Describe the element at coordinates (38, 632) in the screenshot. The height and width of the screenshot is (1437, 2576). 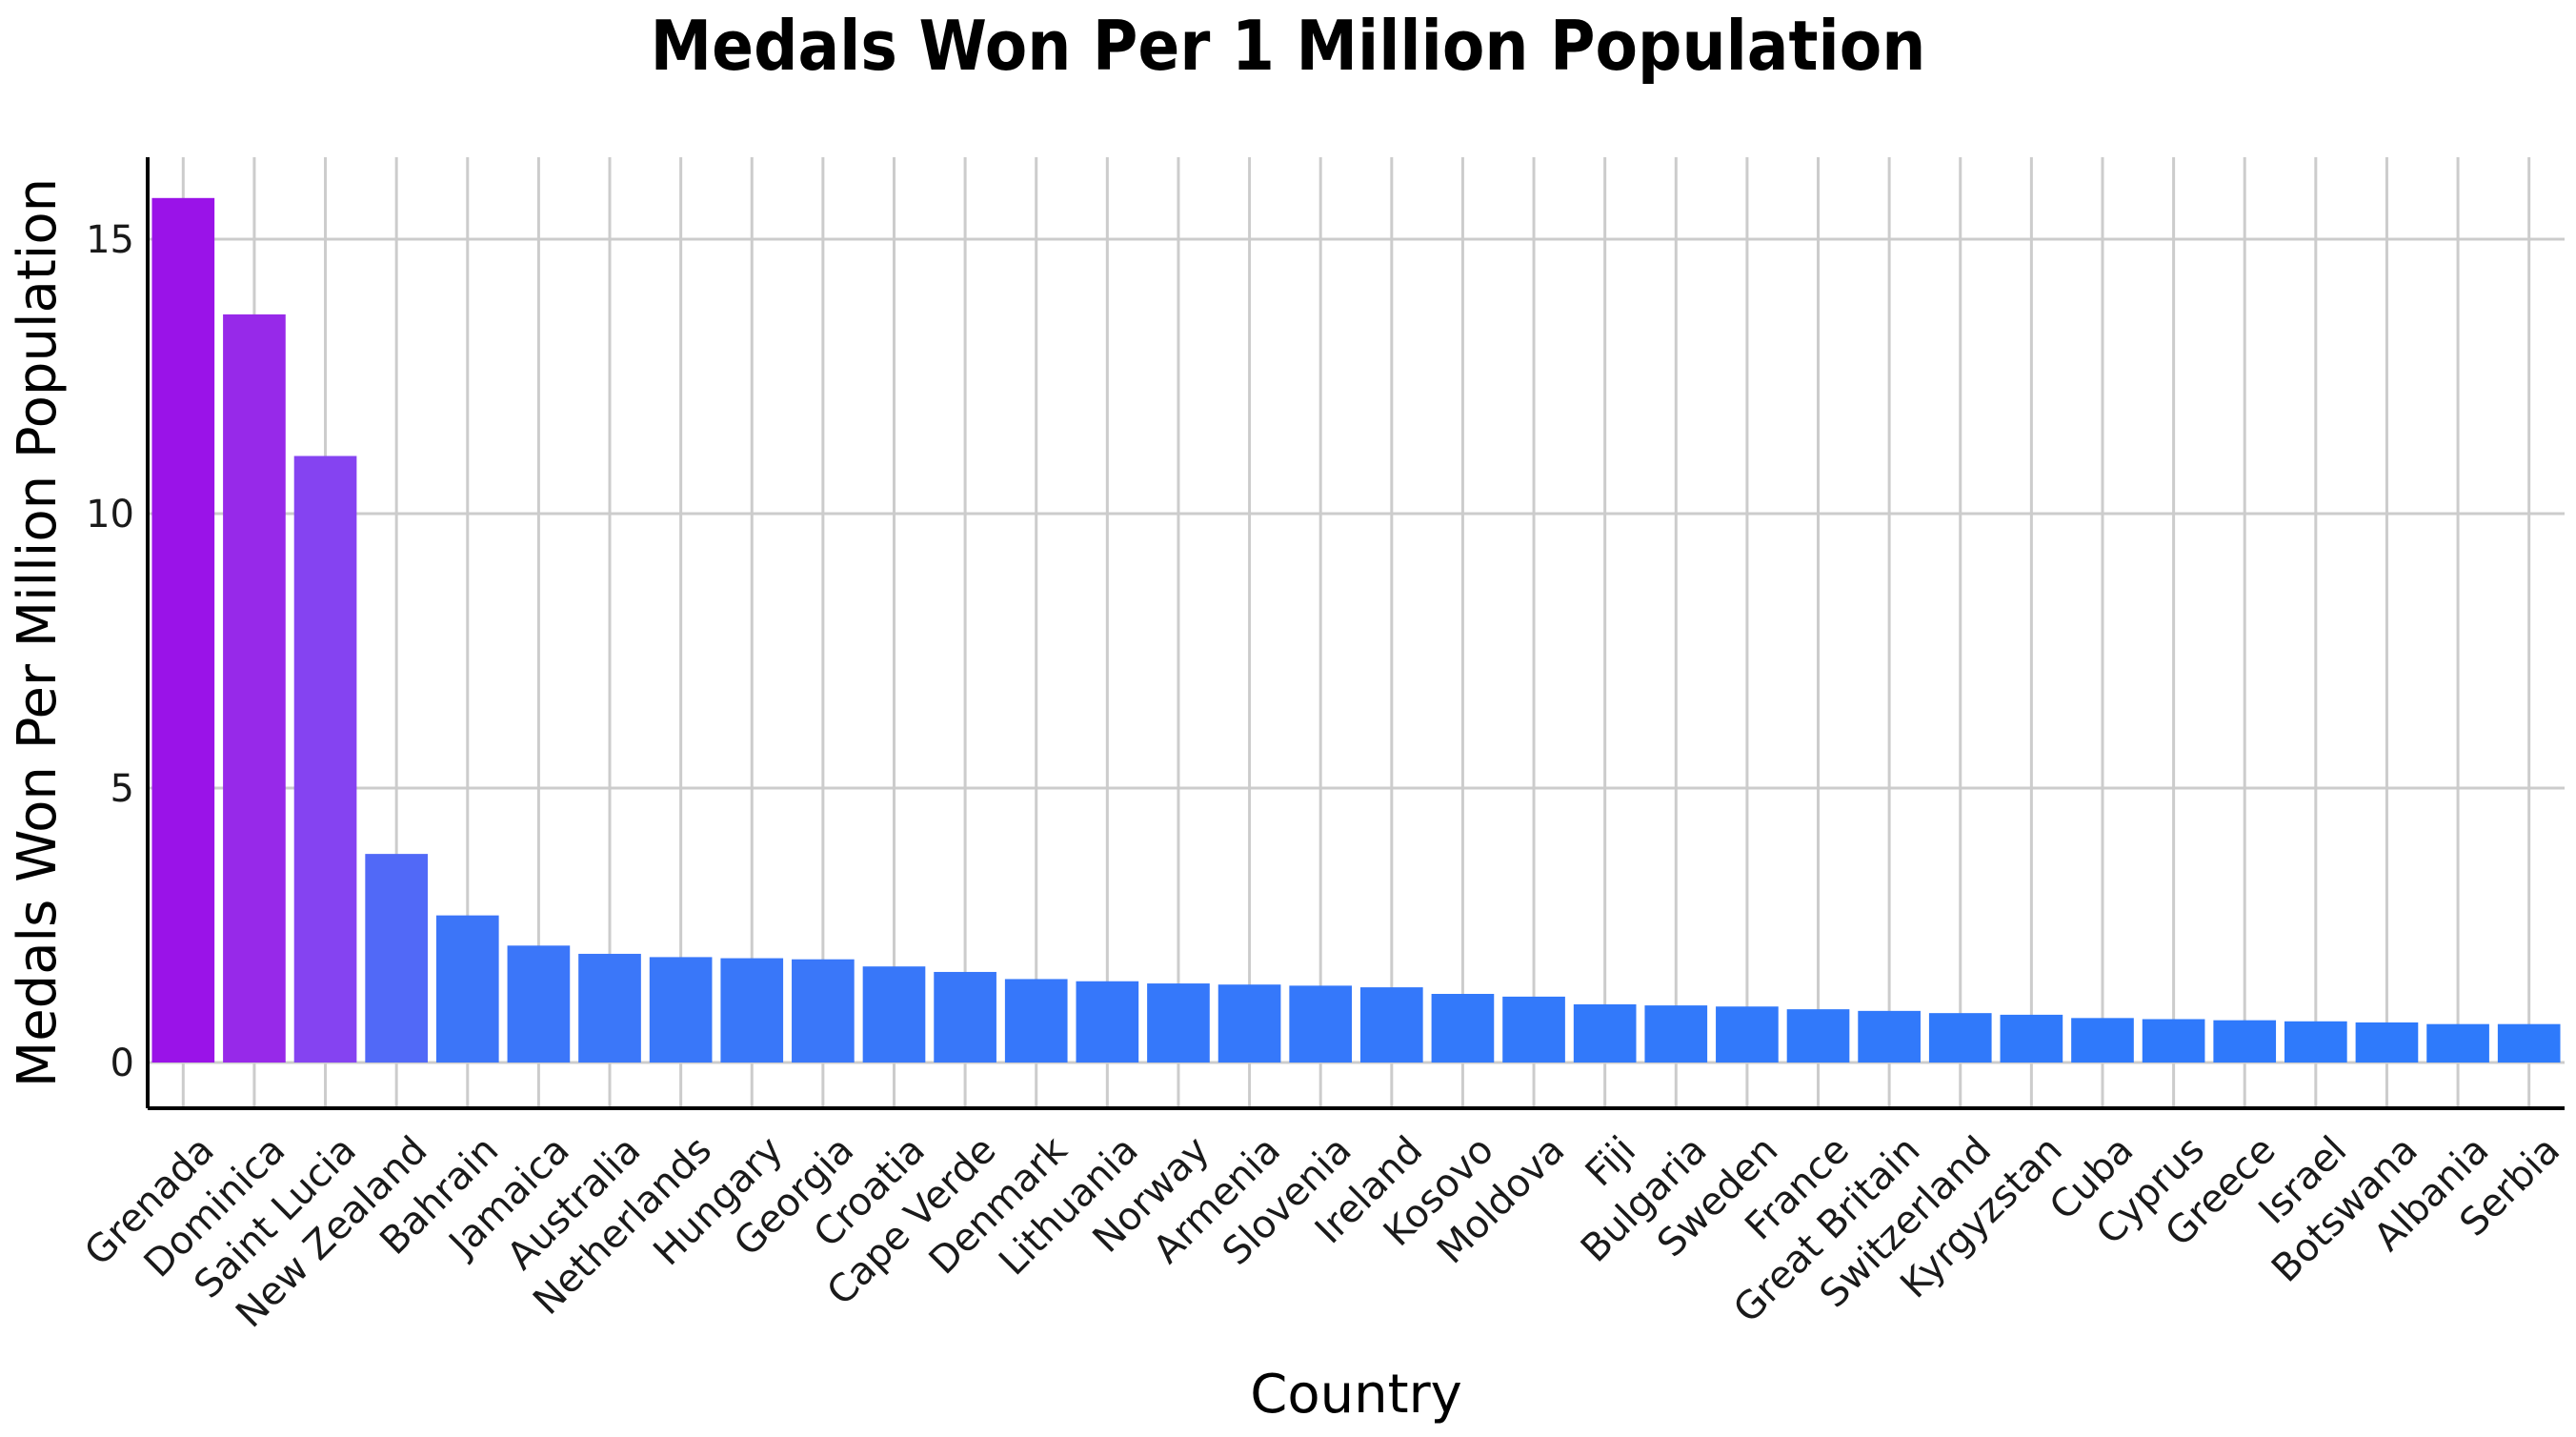
I see `y-axis-title: Medals Won Per Million Population` at that location.